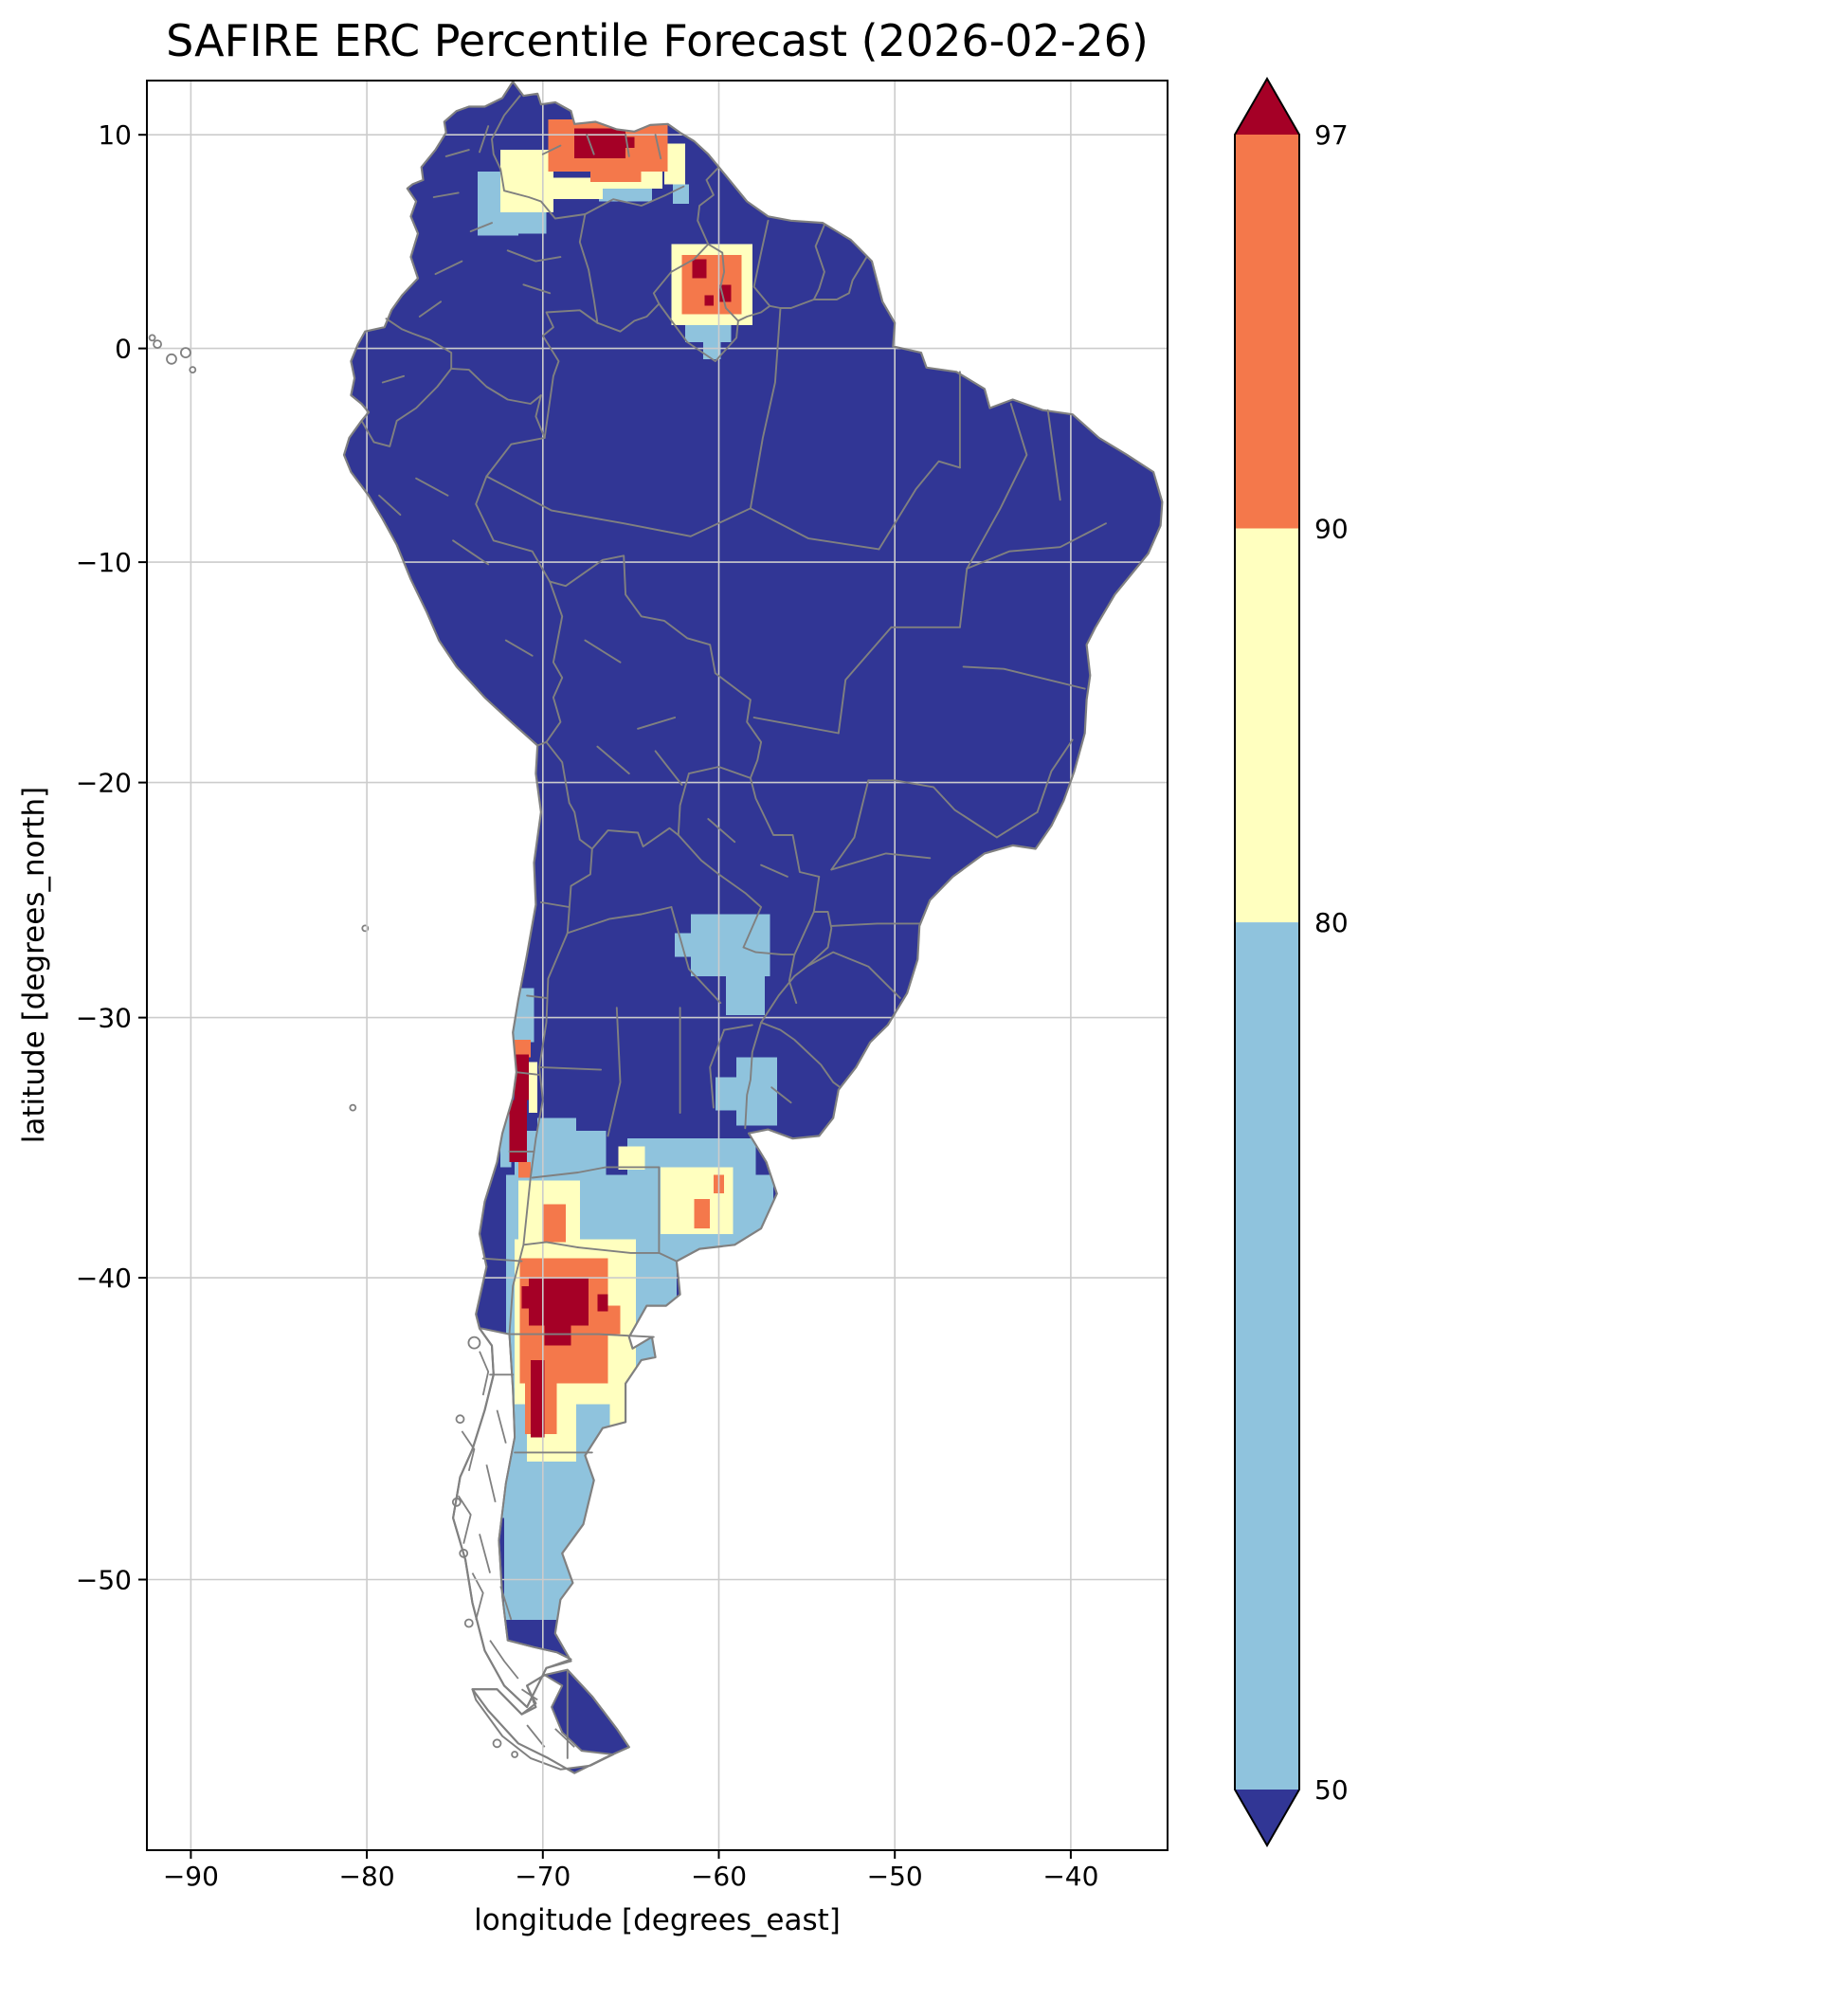 Image resolution: width=1848 pixels, height=1999 pixels. I want to click on x-tick-label: −40, so click(1070, 1877).